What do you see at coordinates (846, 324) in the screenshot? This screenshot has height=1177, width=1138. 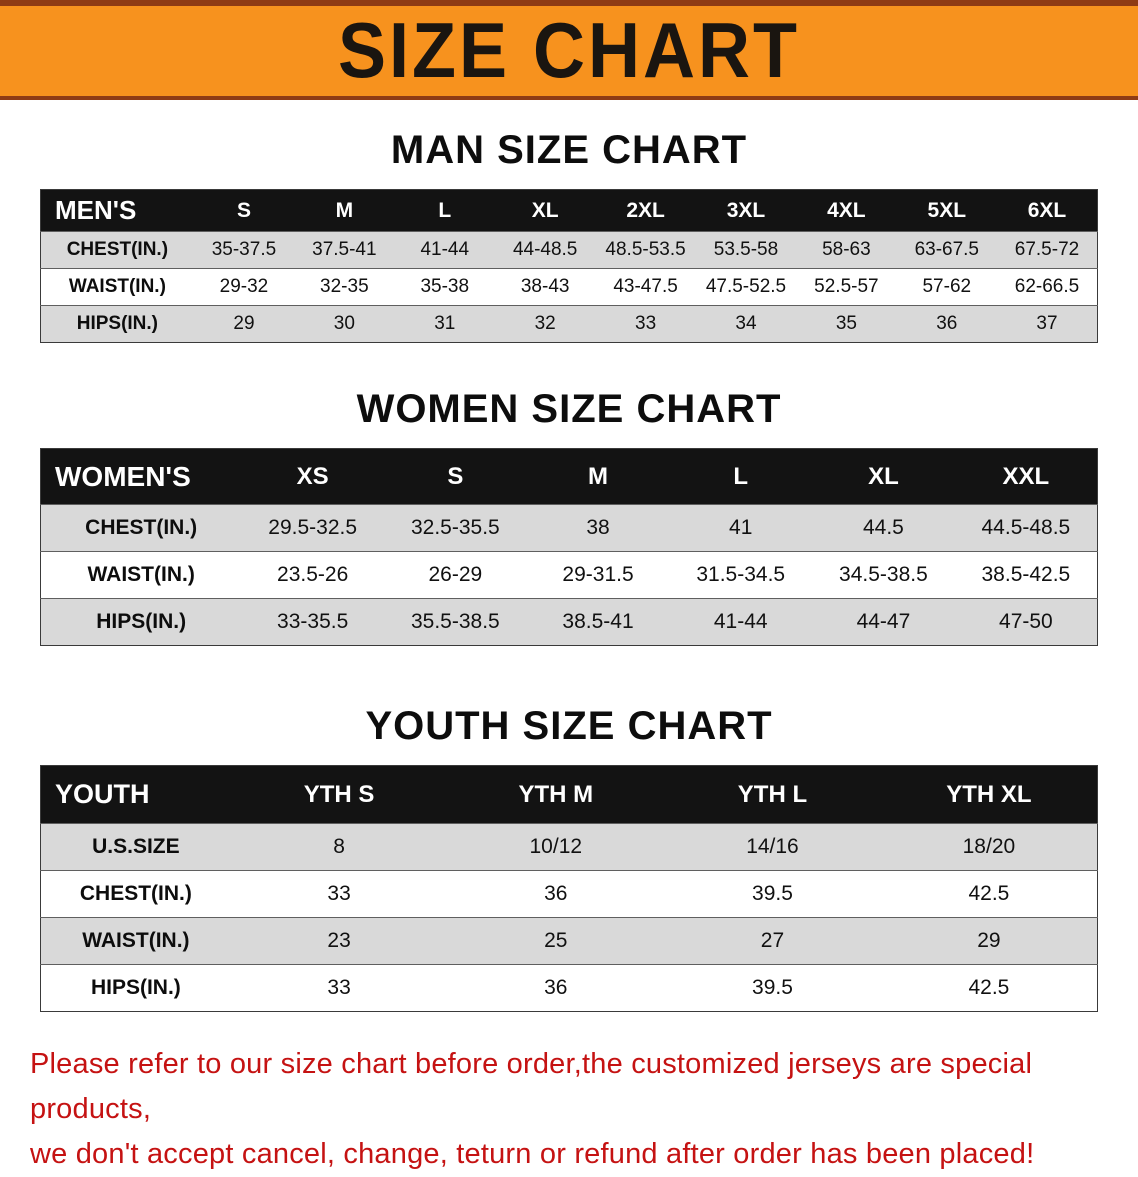 I see `size-value-cell: 35` at bounding box center [846, 324].